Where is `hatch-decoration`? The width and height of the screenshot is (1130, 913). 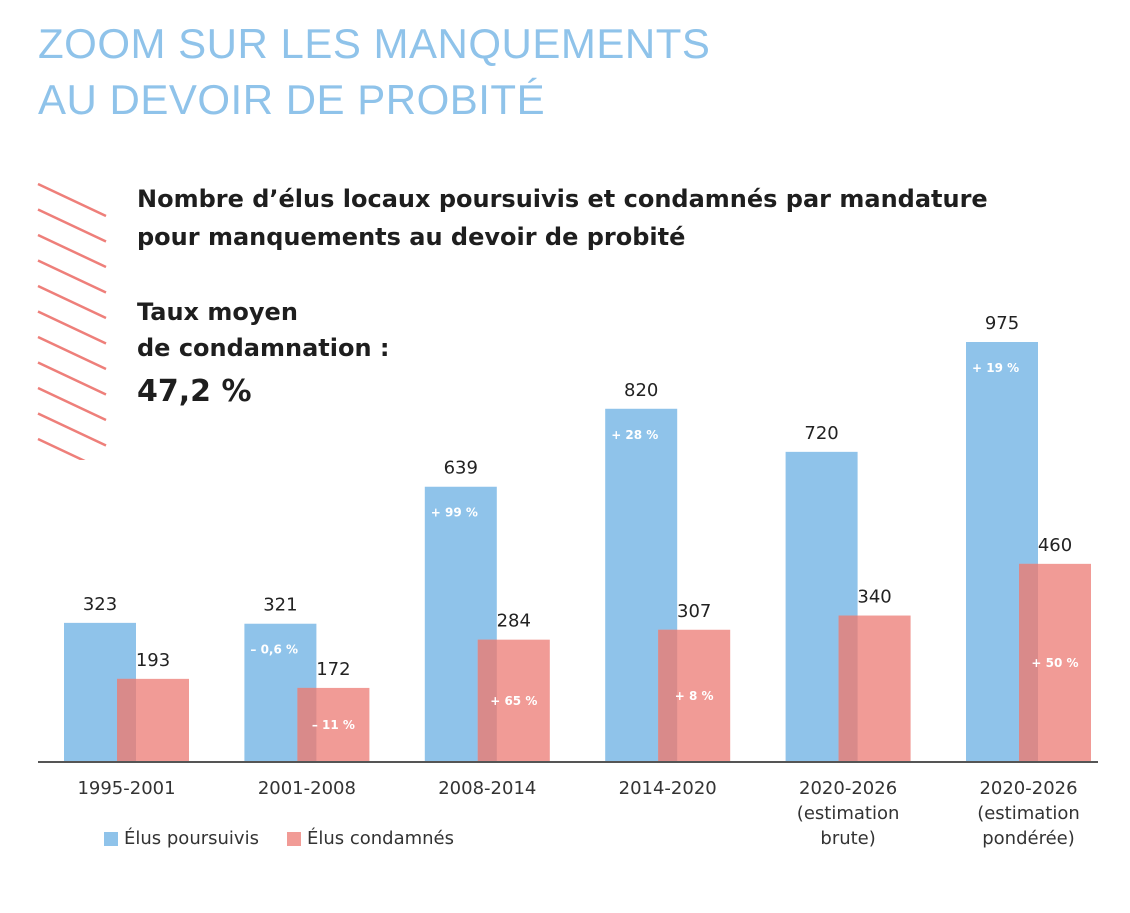
hatch-decoration is located at coordinates (72, 321).